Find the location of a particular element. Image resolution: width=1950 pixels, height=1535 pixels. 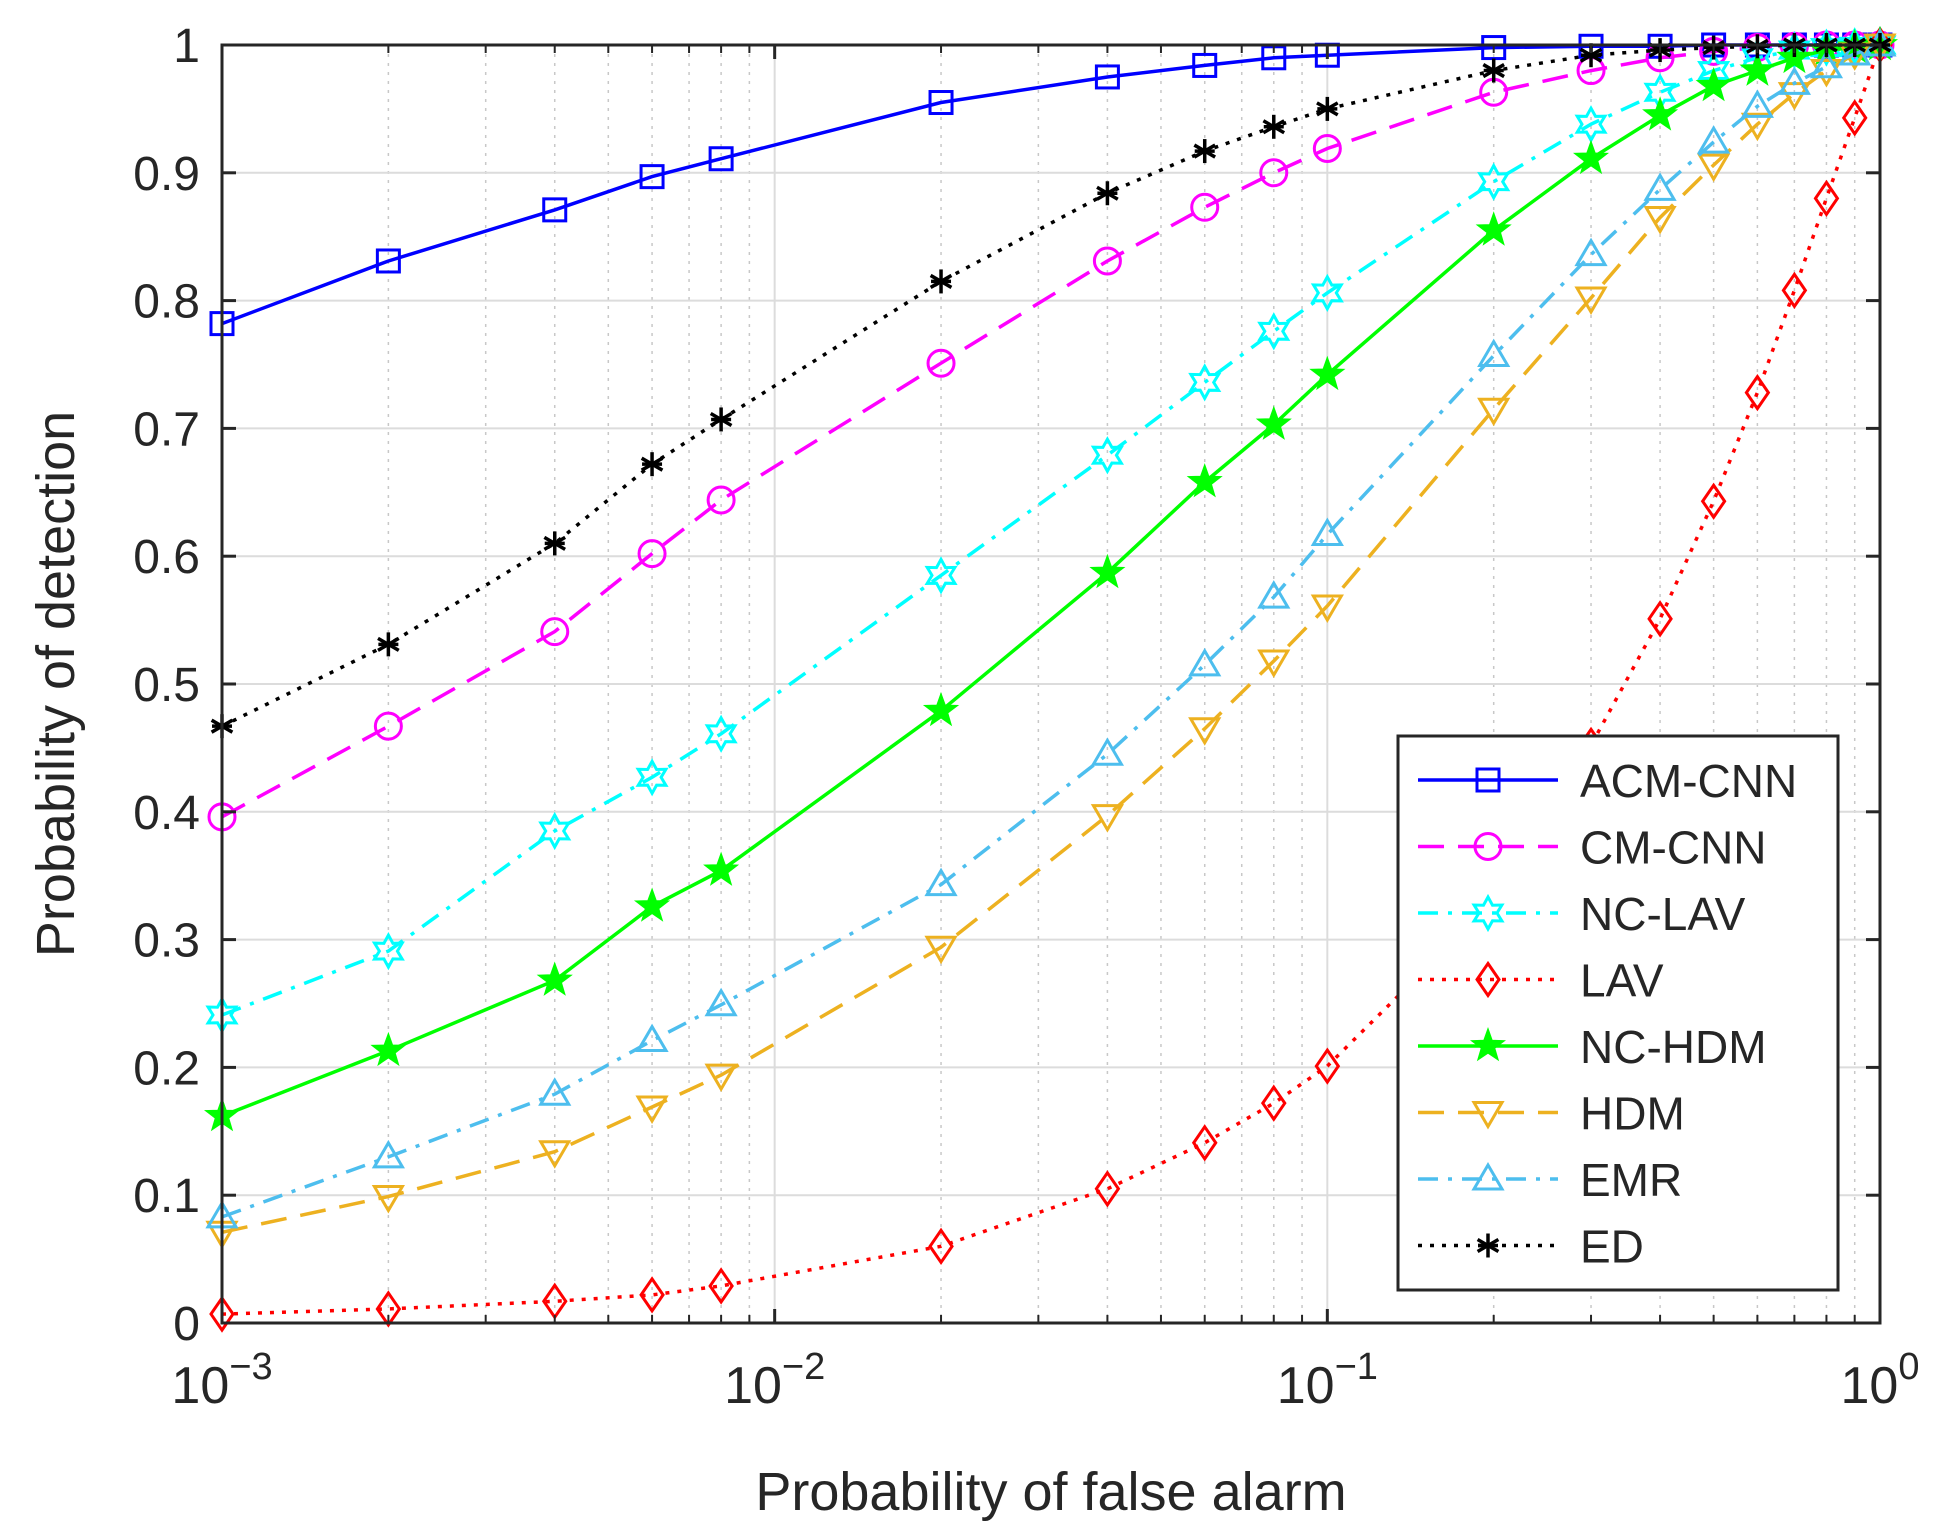

x-tick-label: 10⁰ is located at coordinates (1880, 1380).